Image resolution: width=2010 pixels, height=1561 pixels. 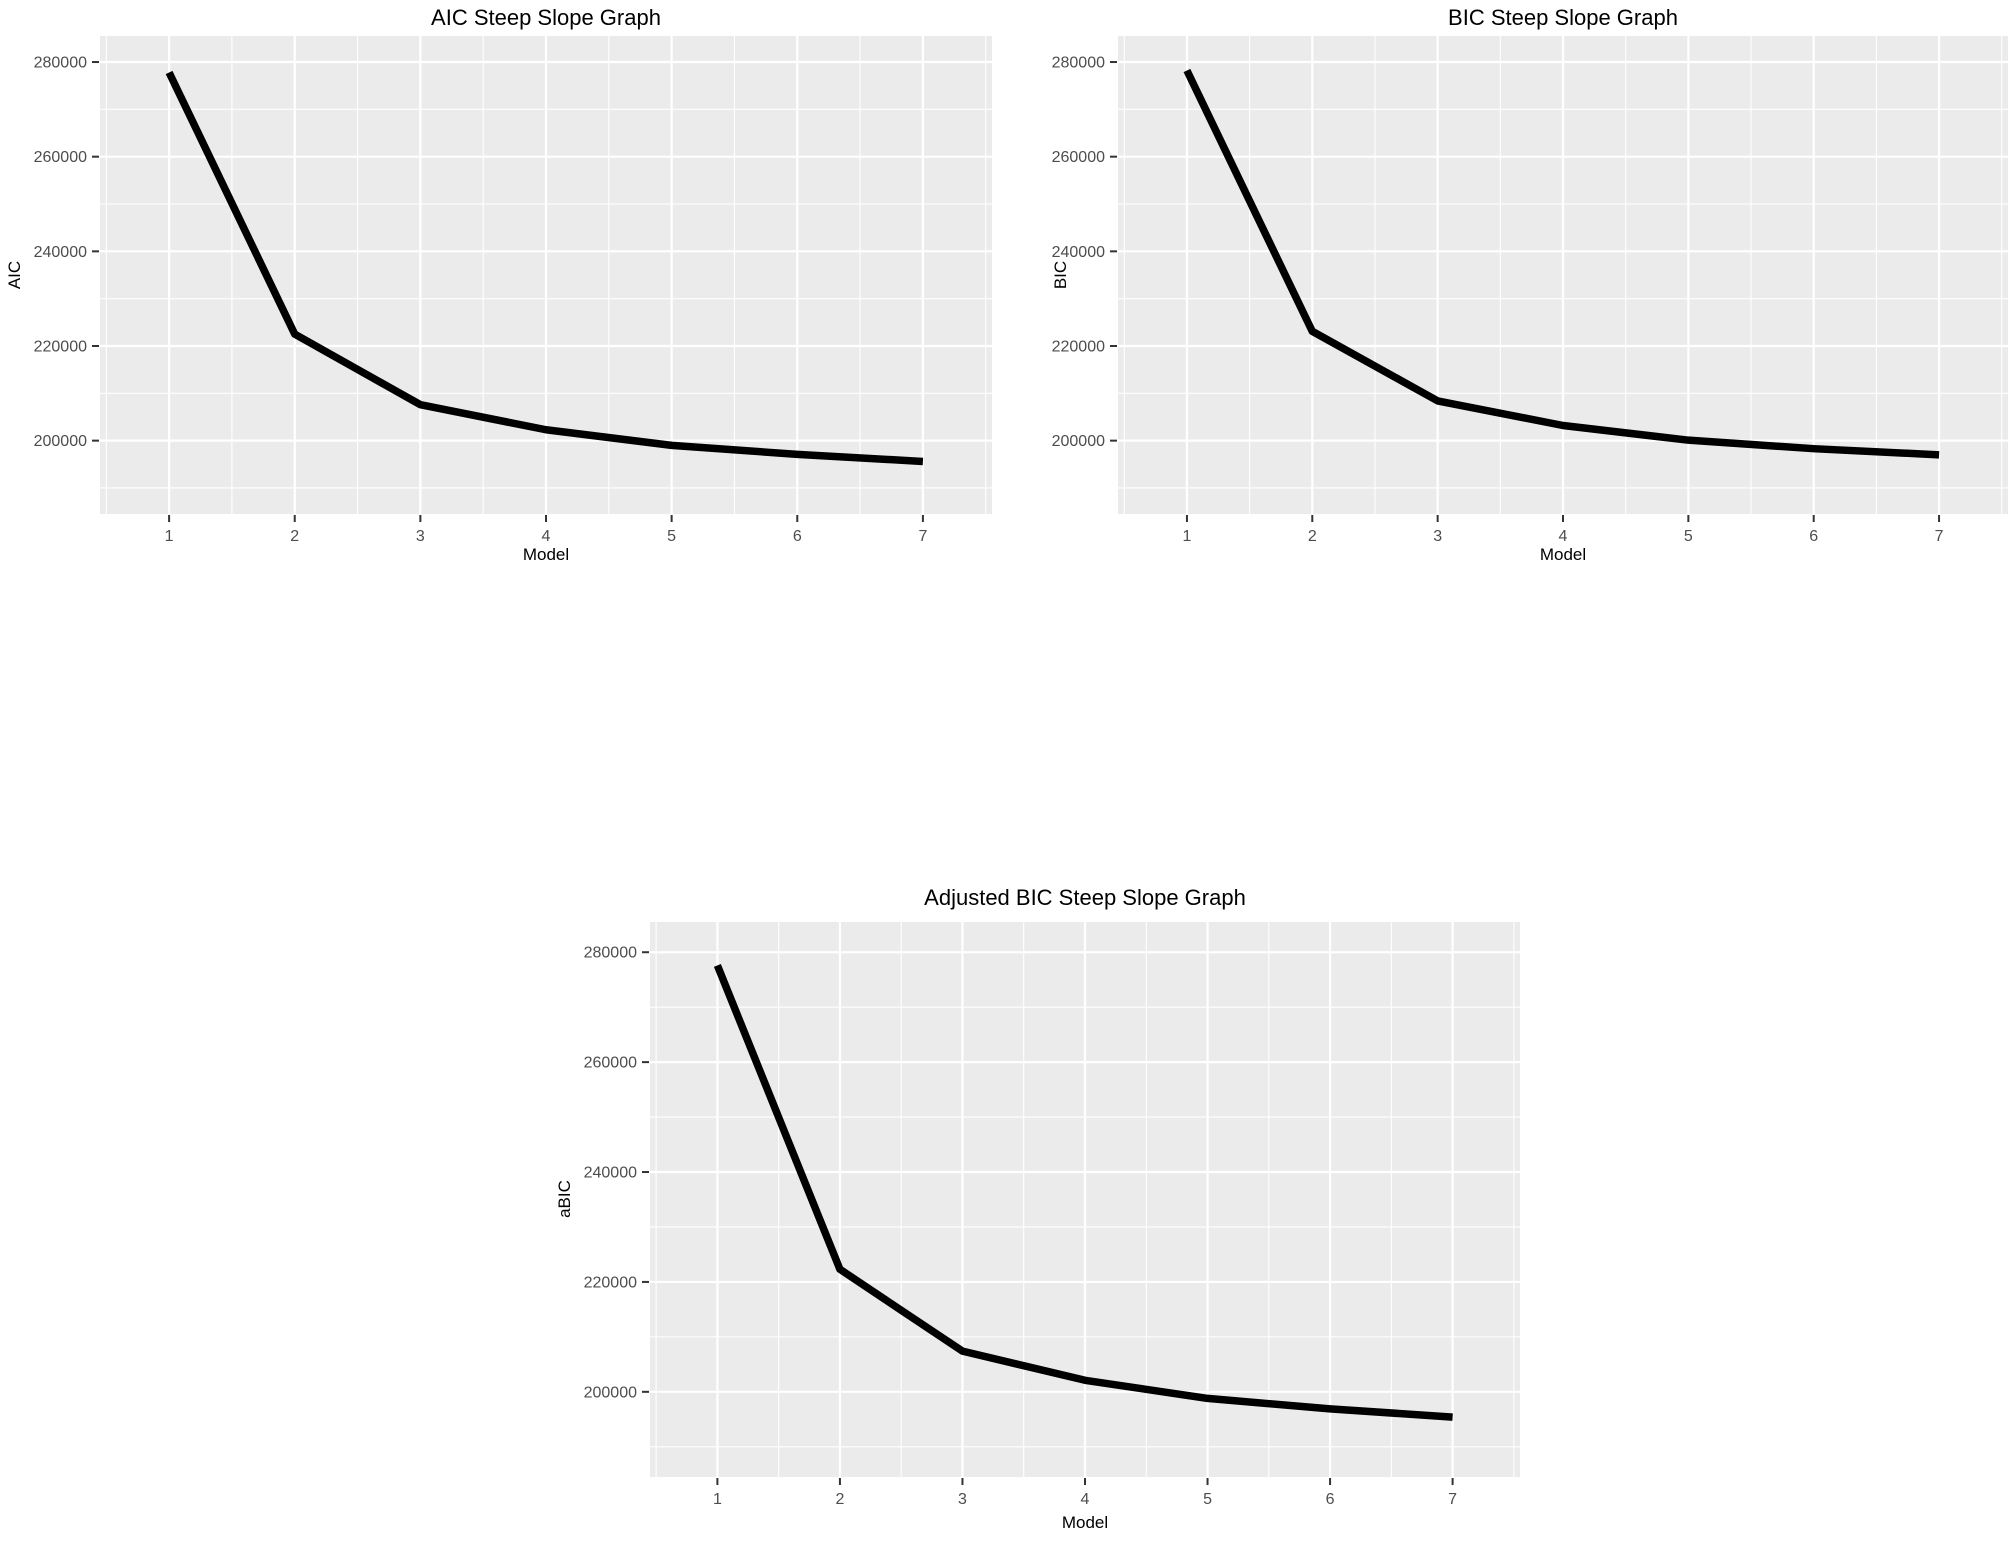 What do you see at coordinates (546, 17) in the screenshot?
I see `aic-chart-title: AIC Steep Slope Graph` at bounding box center [546, 17].